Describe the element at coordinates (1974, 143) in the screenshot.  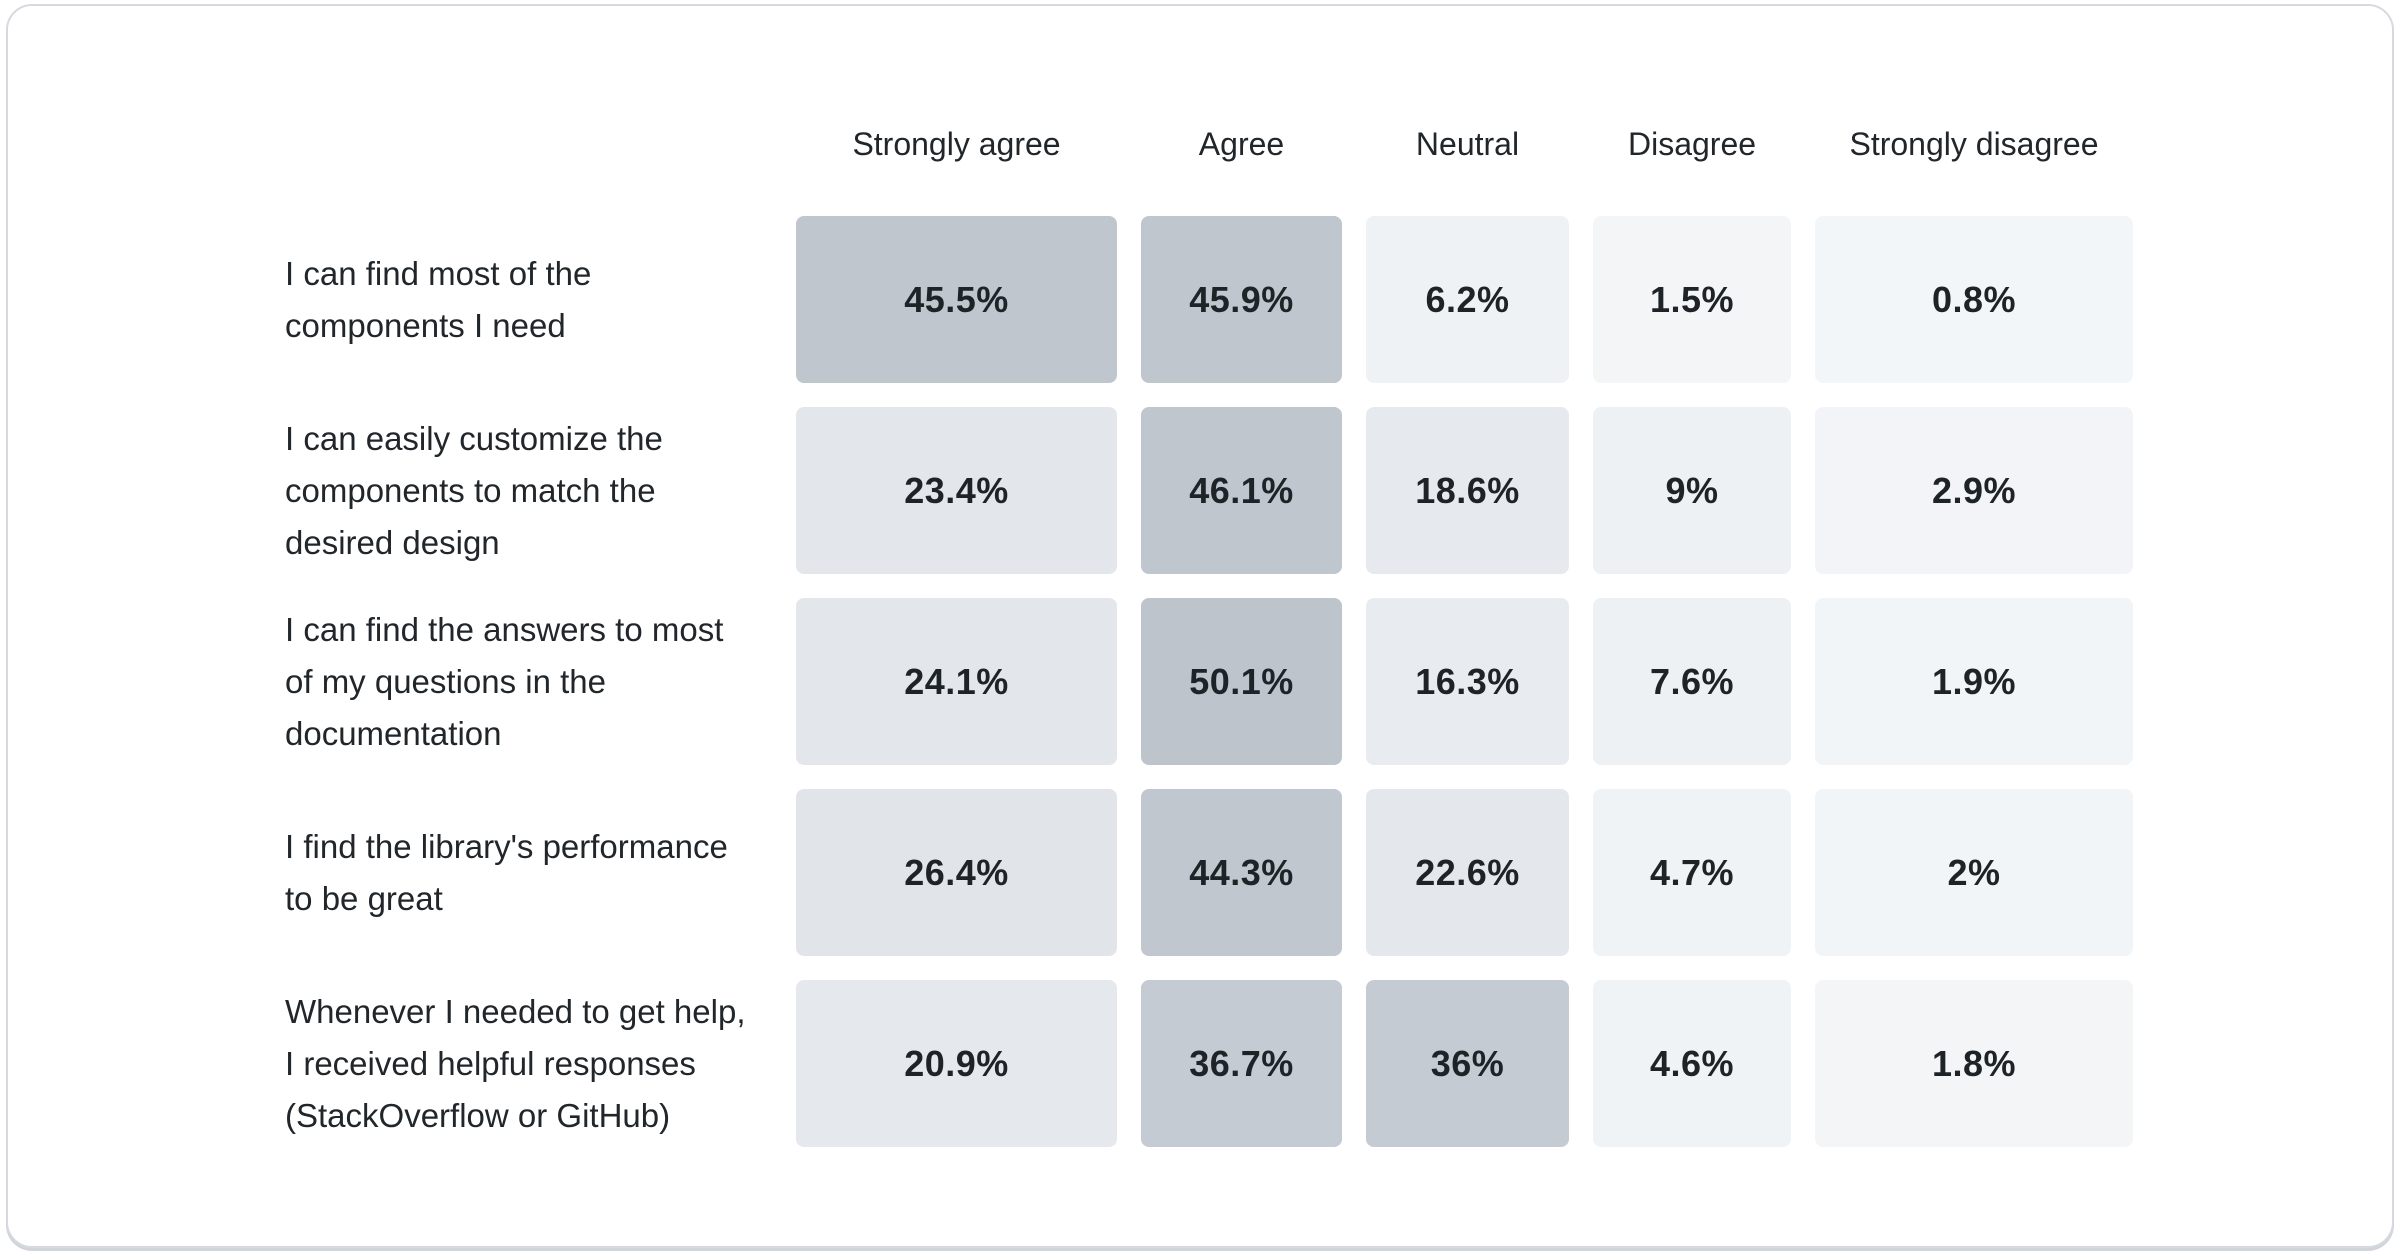
I see `column-header-strongly-disagree: Strongly disagree` at that location.